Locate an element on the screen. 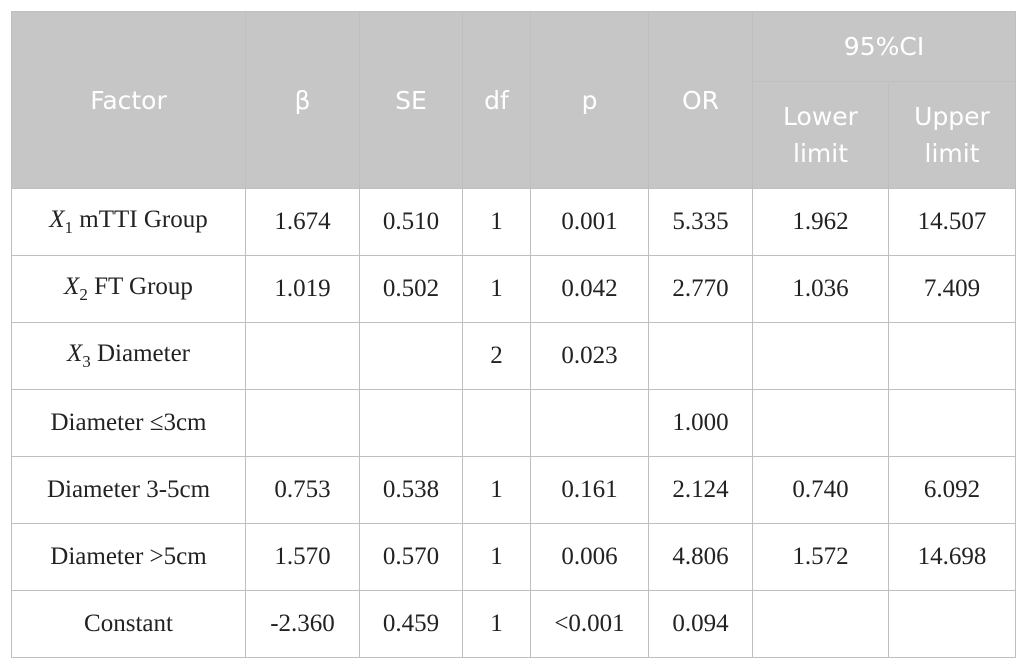 The image size is (1025, 669). lower-cell: 0.740 is located at coordinates (820, 490).